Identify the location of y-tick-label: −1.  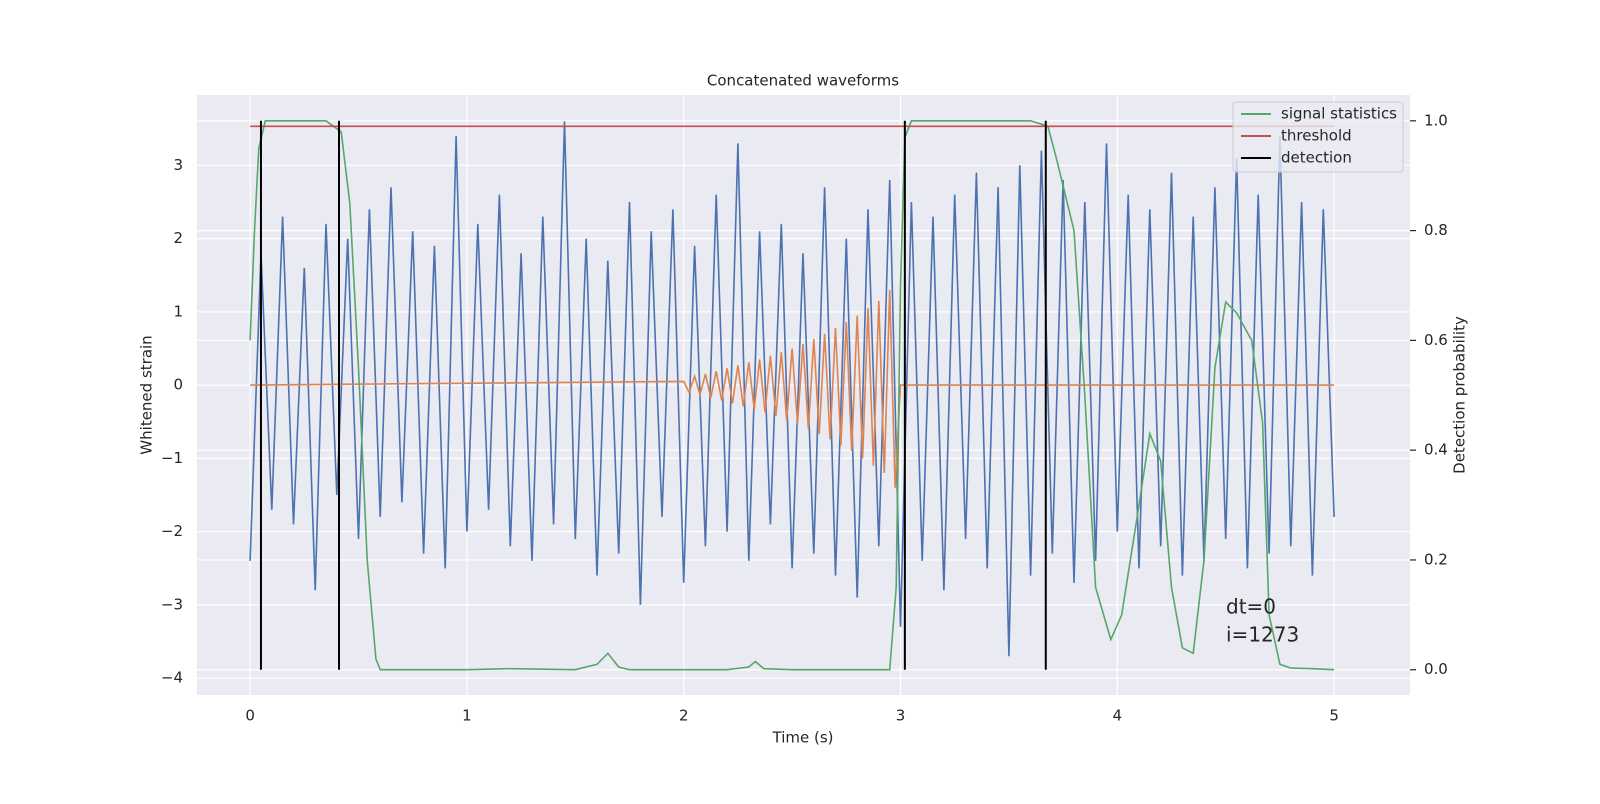
(172, 458).